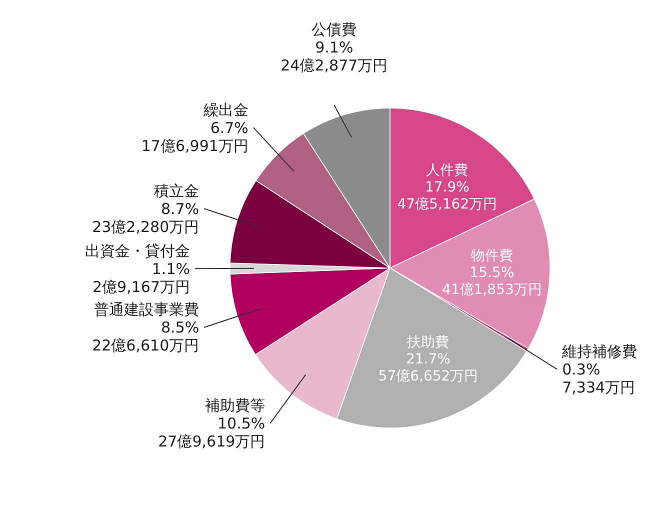 This screenshot has height=513, width=655. What do you see at coordinates (235, 405) in the screenshot?
I see `slice-label: 補助費等` at bounding box center [235, 405].